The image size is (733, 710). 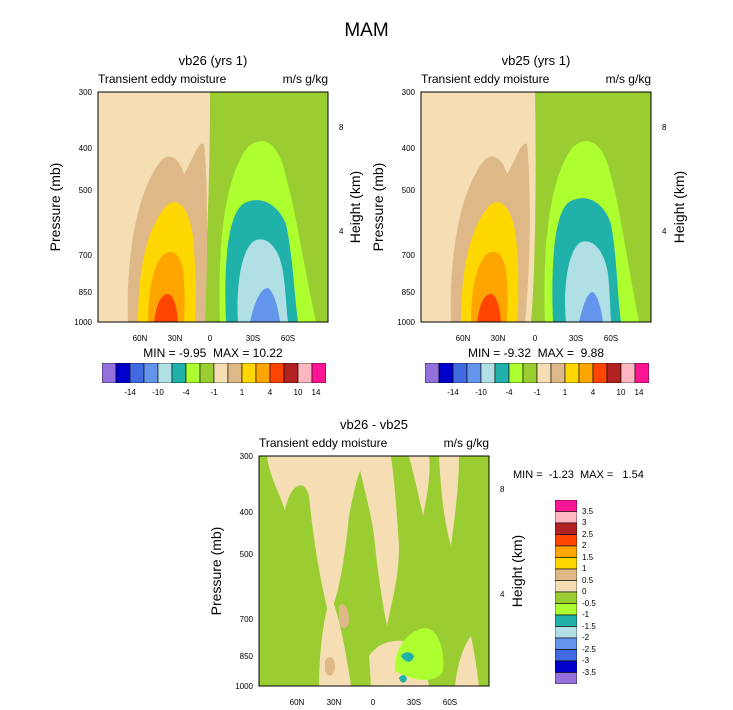 What do you see at coordinates (247, 554) in the screenshot?
I see `panel3-ytick: 500` at bounding box center [247, 554].